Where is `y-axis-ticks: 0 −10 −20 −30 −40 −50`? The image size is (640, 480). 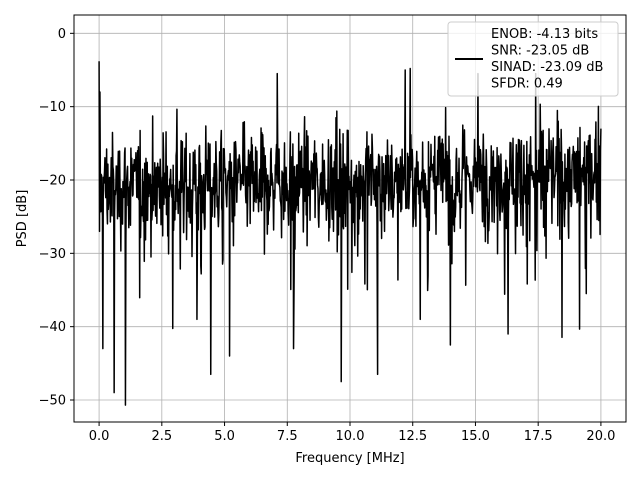 y-axis-ticks: 0 −10 −20 −30 −40 −50 is located at coordinates (56, 218).